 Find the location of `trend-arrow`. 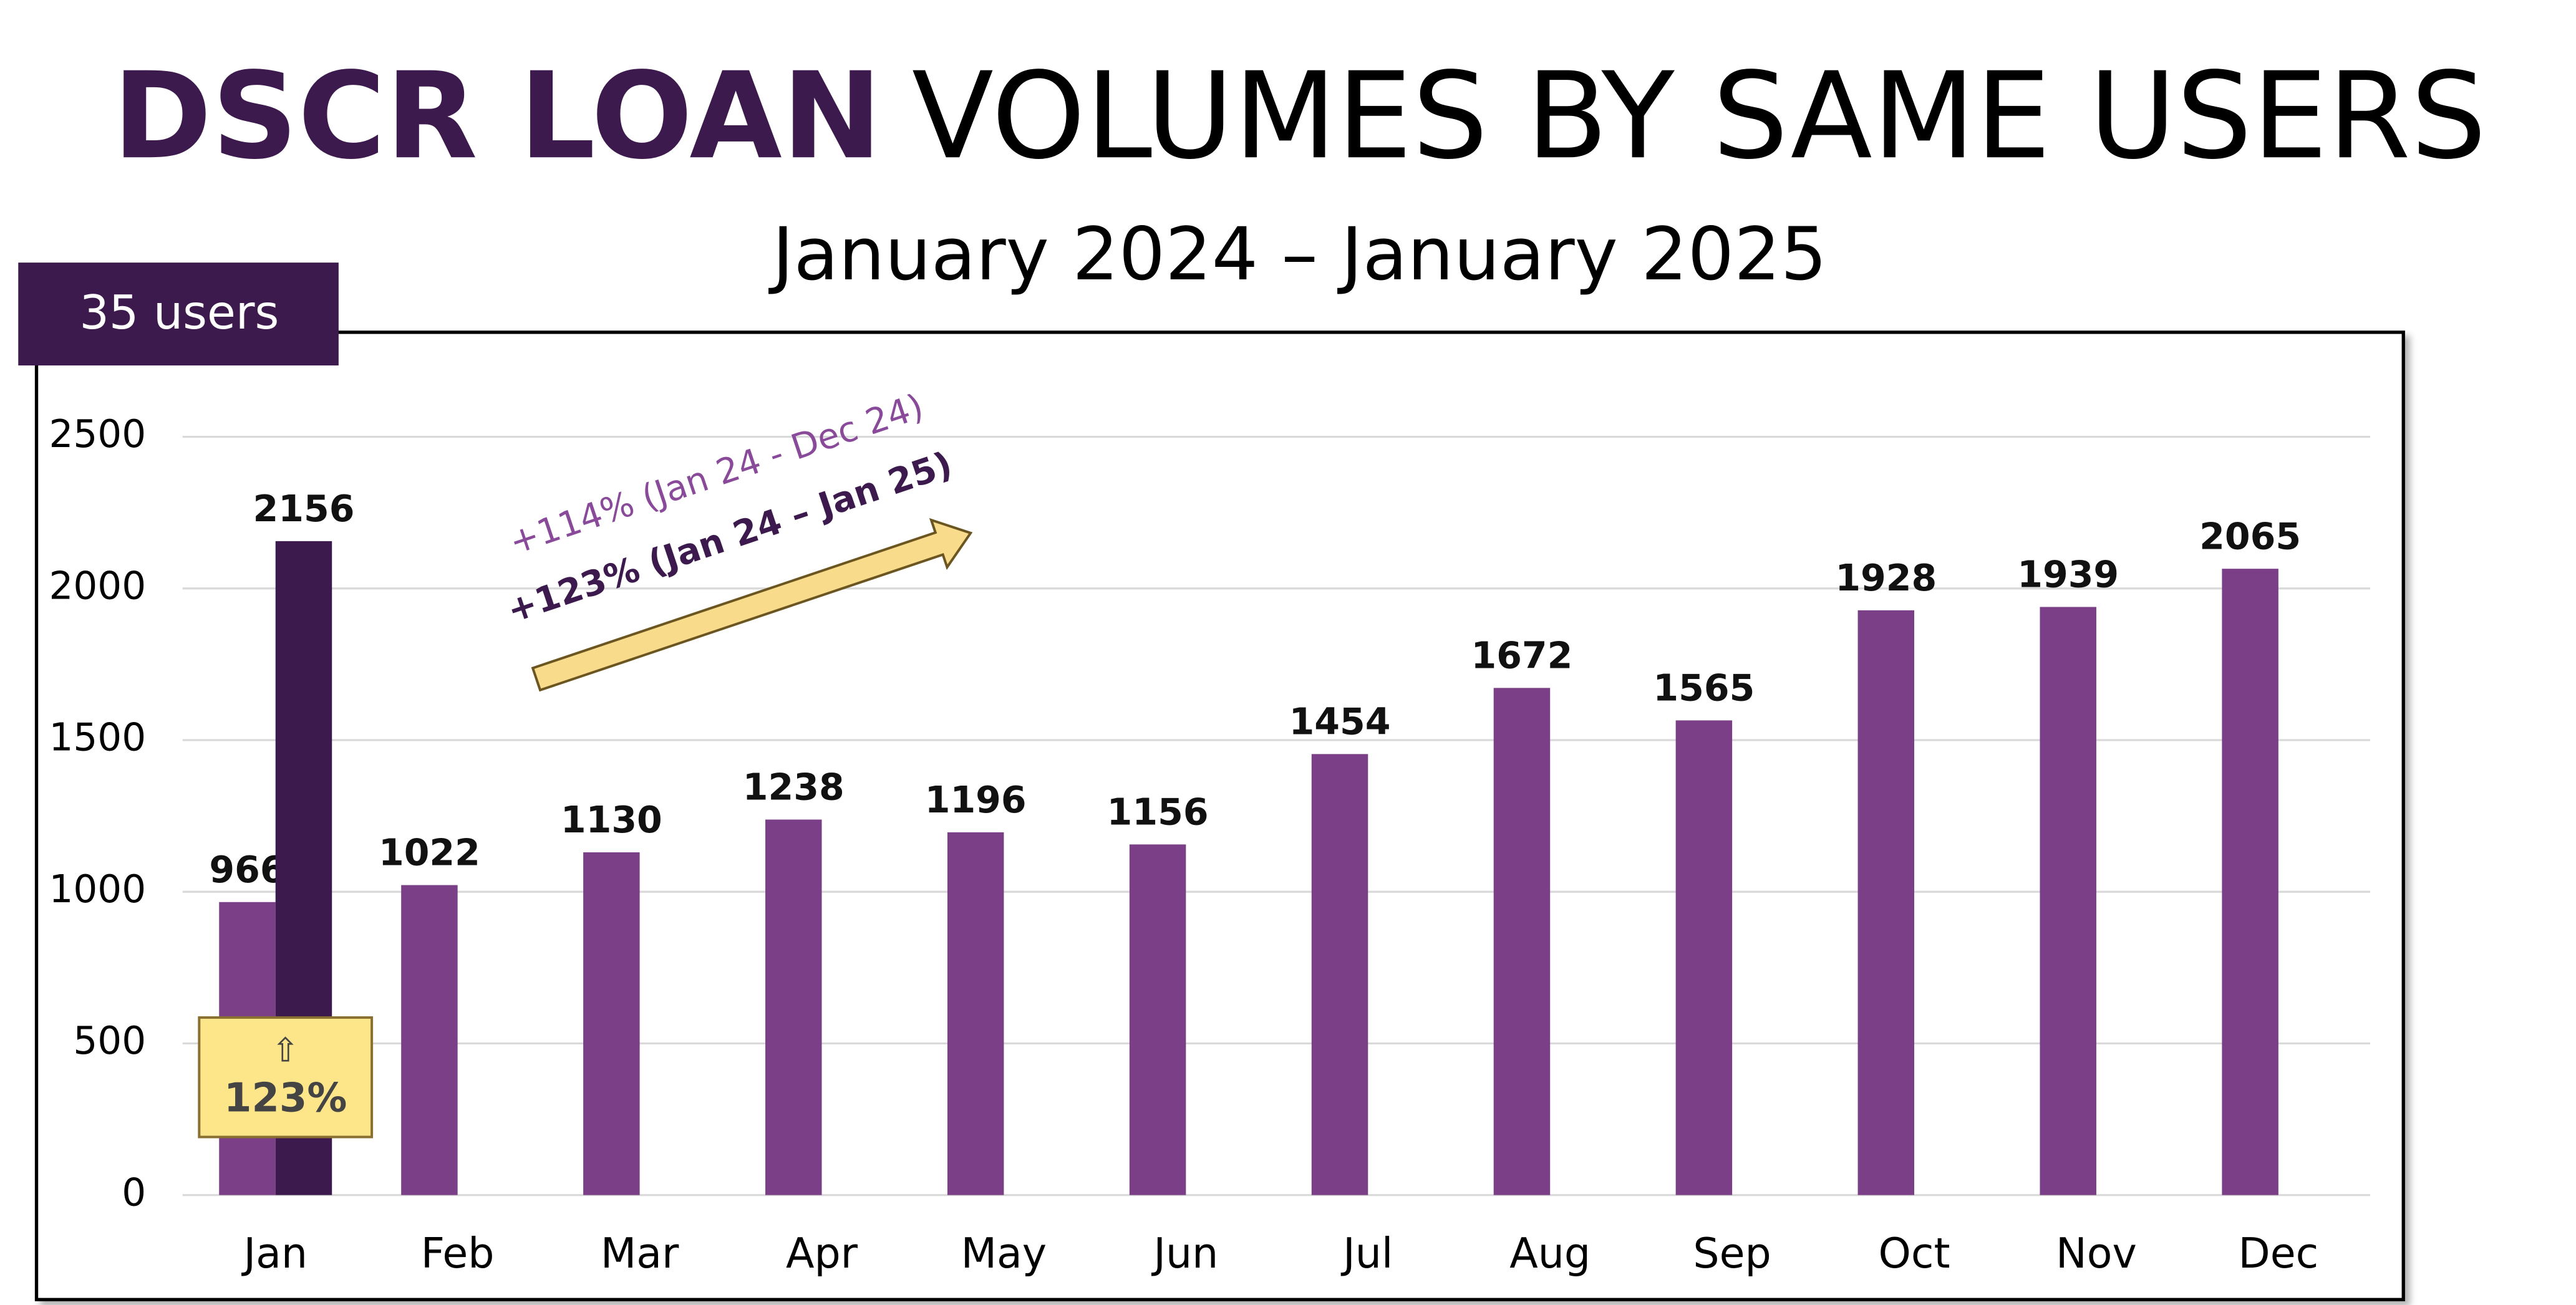

trend-arrow is located at coordinates (752, 605).